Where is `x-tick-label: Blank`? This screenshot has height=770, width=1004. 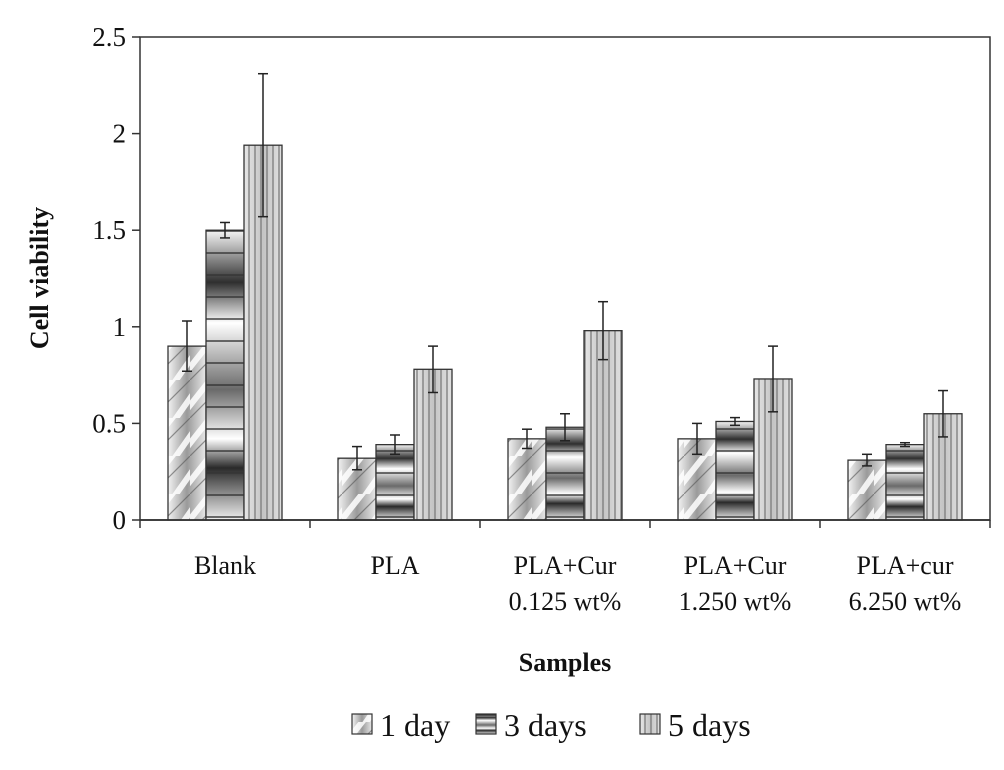
x-tick-label: Blank is located at coordinates (225, 565).